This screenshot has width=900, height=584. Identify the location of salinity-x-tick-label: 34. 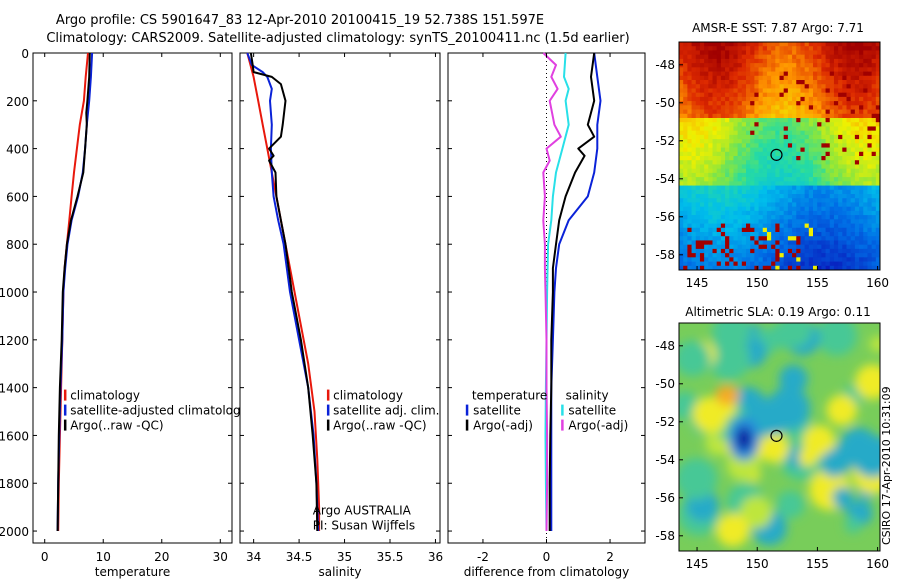
(253, 557).